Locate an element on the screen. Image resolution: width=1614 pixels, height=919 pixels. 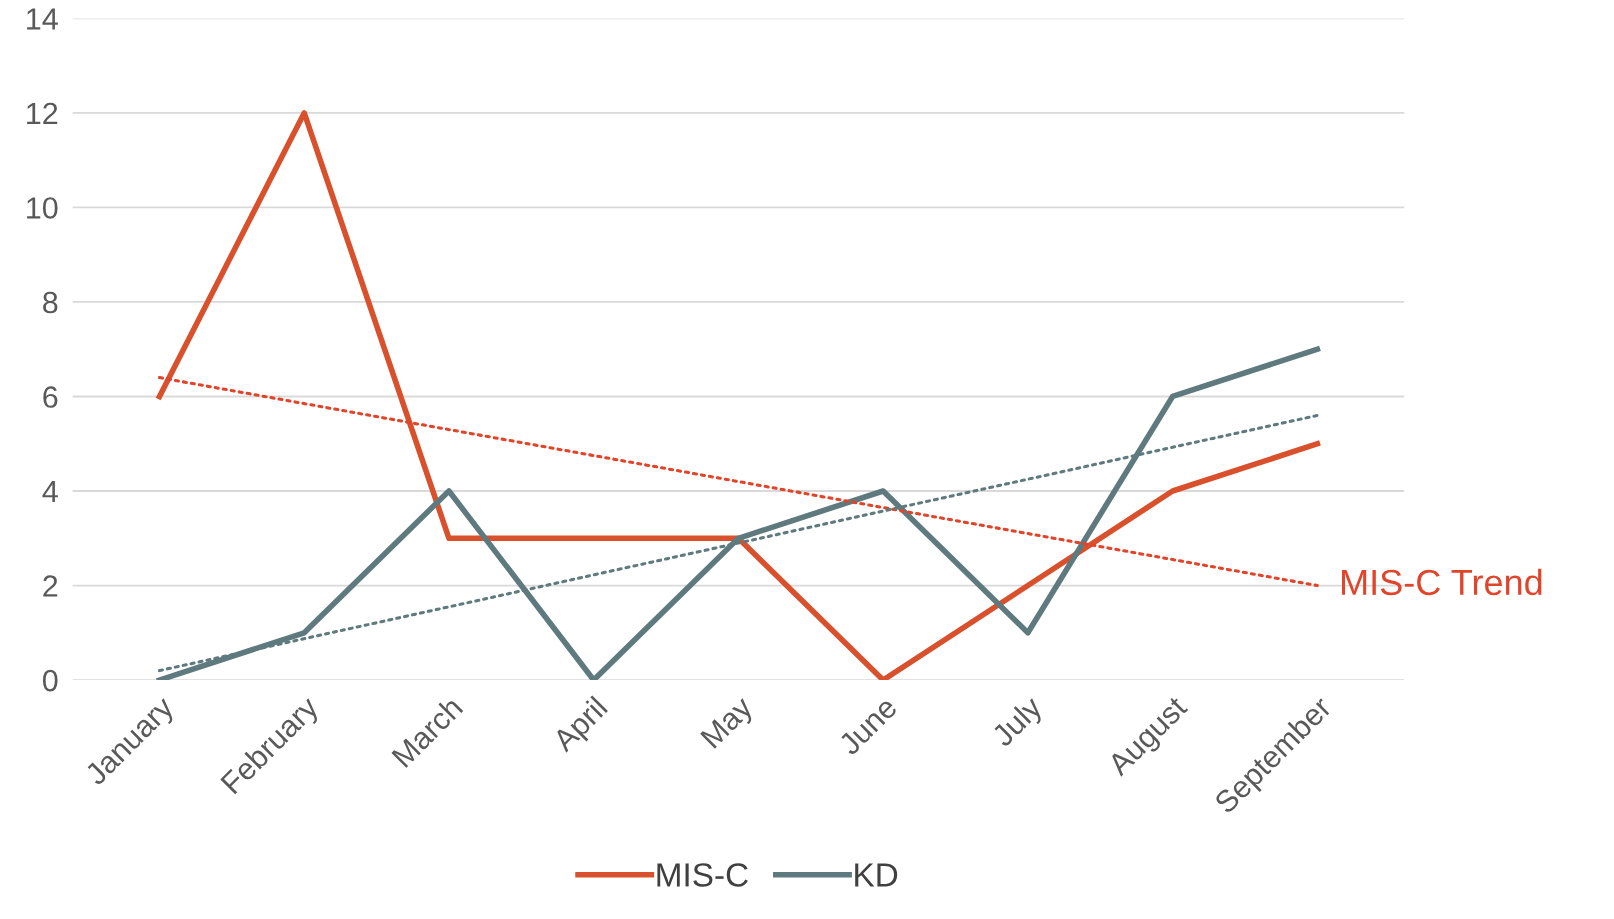
series-label: MIS-C Trend is located at coordinates (1442, 582).